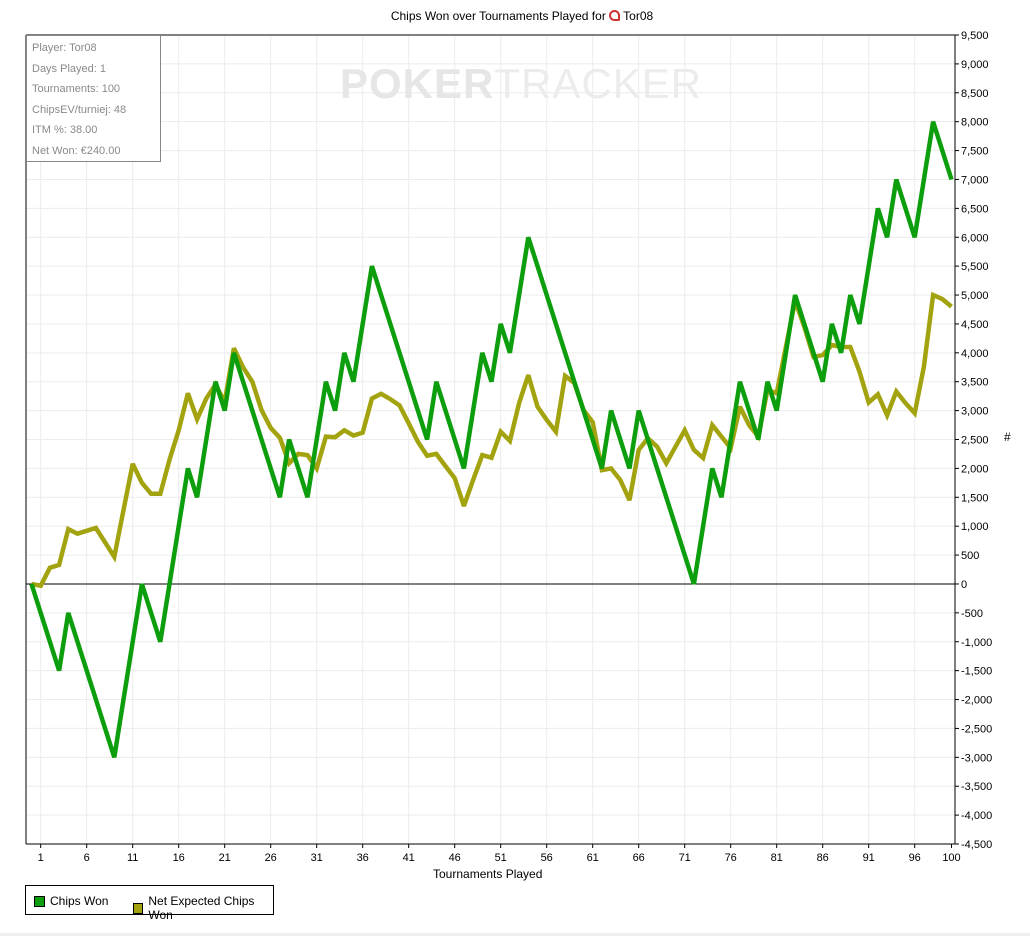  Describe the element at coordinates (823, 858) in the screenshot. I see `x-tick-label: 86` at that location.